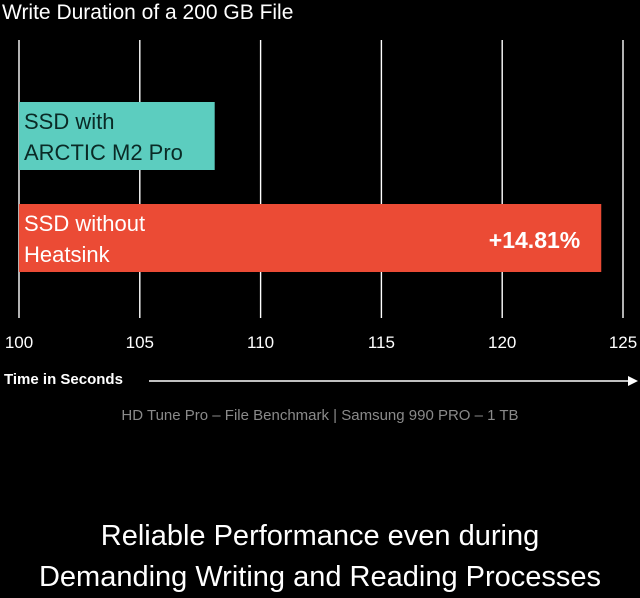  What do you see at coordinates (502, 342) in the screenshot?
I see `x-tick-label-120: 120` at bounding box center [502, 342].